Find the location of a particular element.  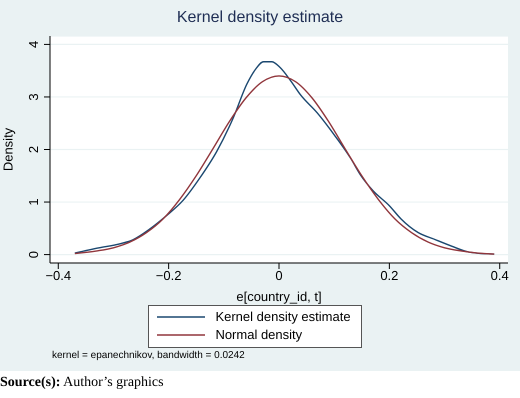

x-tick-label: 0.4 is located at coordinates (499, 276).